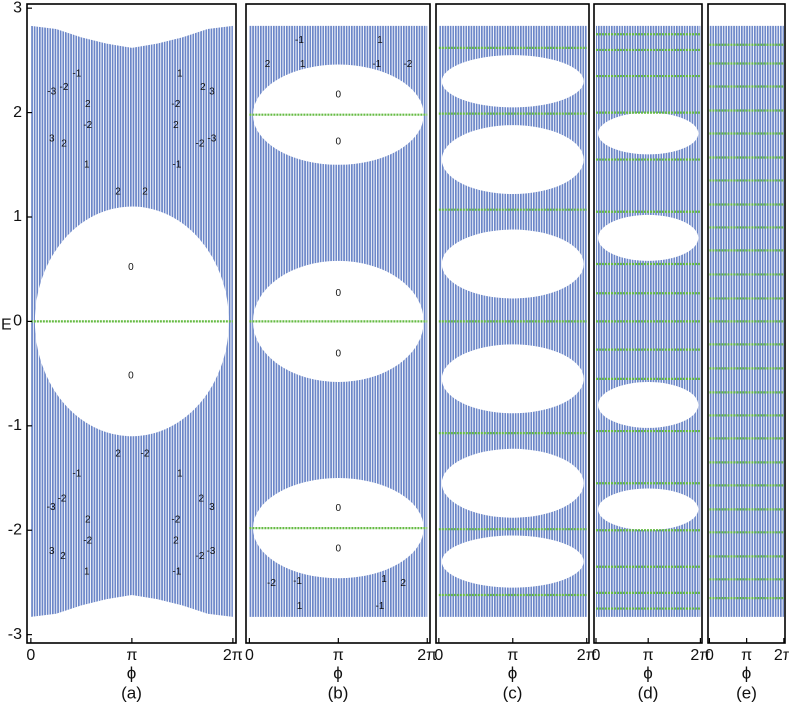  Describe the element at coordinates (651, 352) in the screenshot. I see `panel: 0 π 2π ϕ(d)` at that location.